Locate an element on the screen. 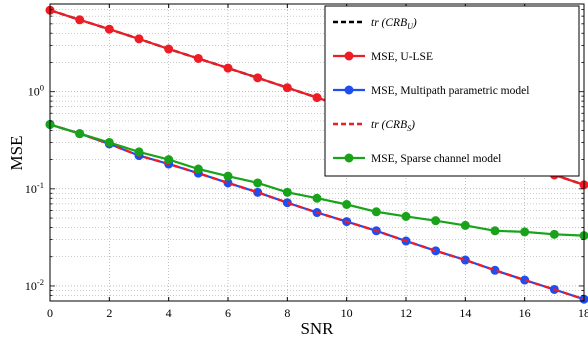 The width and height of the screenshot is (588, 344). legend-label: MSE, U-LSE is located at coordinates (402, 57).